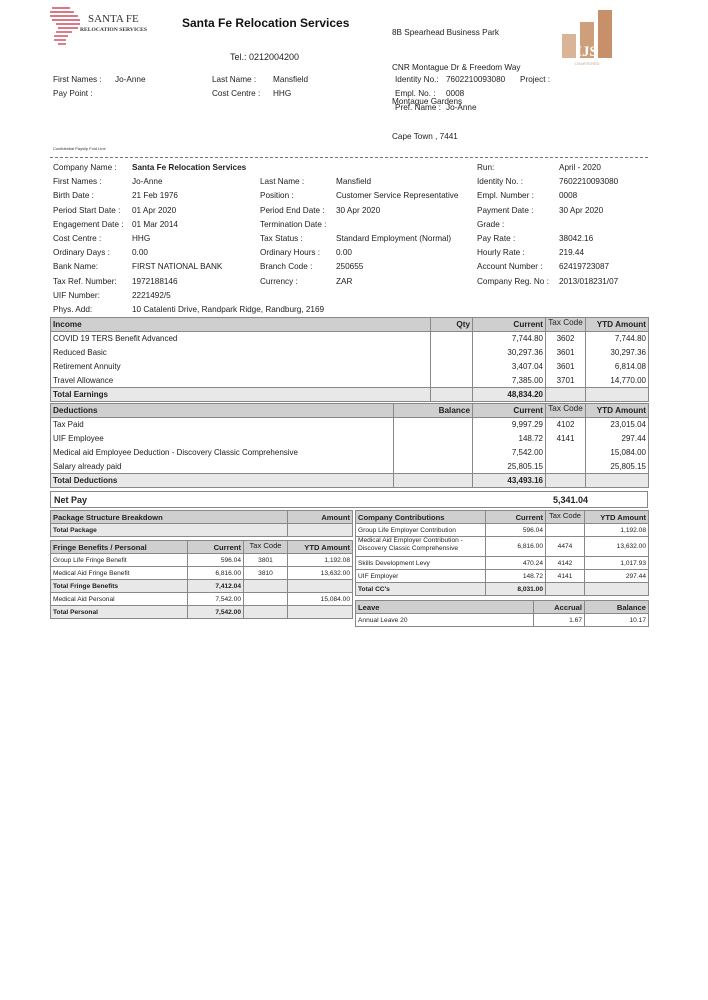  I want to click on table-cell: Total Personal, so click(119, 612).